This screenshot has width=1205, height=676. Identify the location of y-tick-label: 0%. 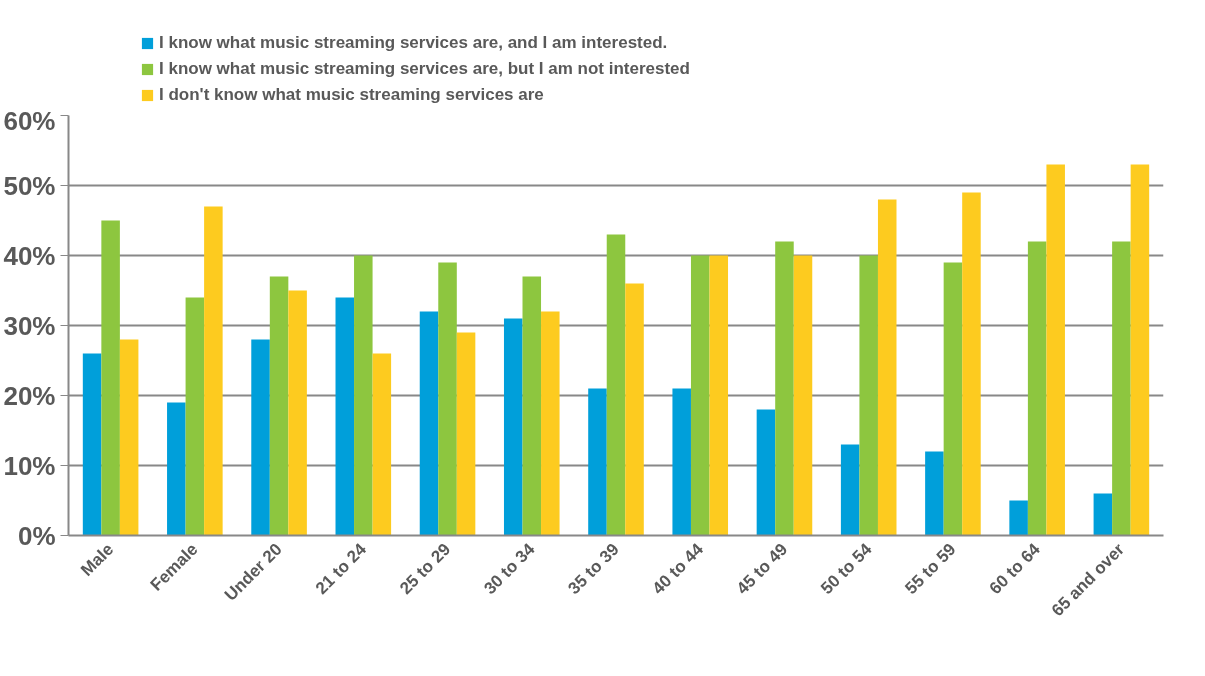
(36, 535).